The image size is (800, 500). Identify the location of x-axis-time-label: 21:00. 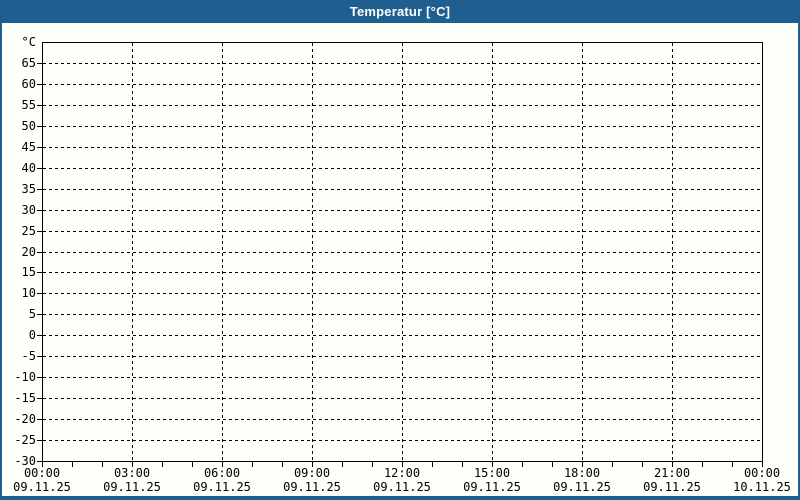
(672, 473).